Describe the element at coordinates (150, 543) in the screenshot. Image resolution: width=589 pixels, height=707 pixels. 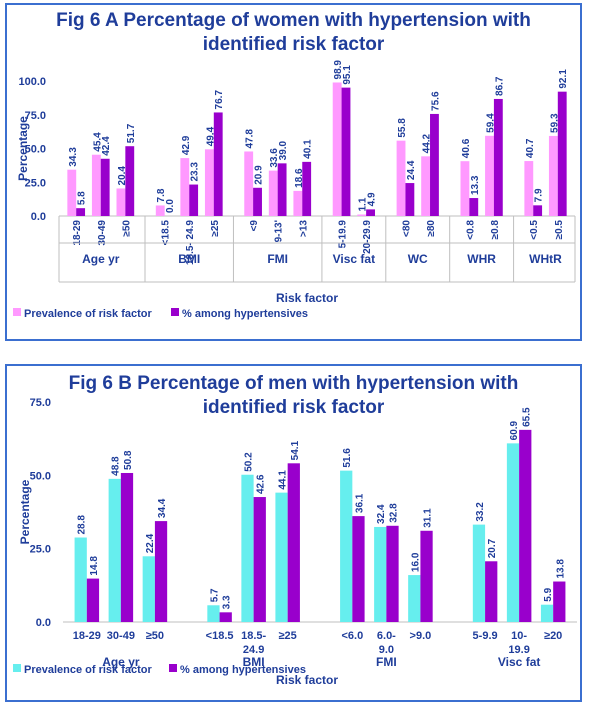
I see `data-label: 22.4` at that location.